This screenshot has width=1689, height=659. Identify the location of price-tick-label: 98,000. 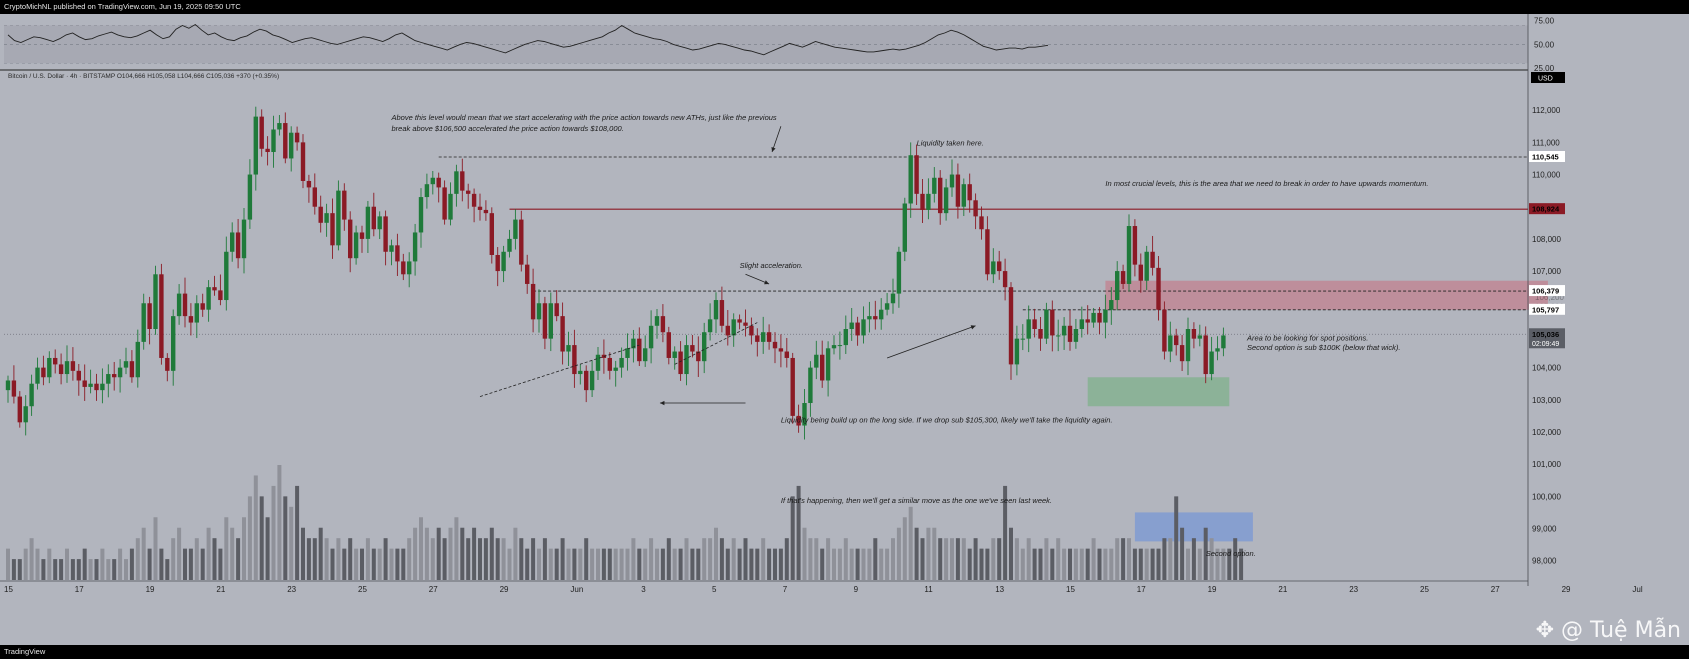
(1544, 561).